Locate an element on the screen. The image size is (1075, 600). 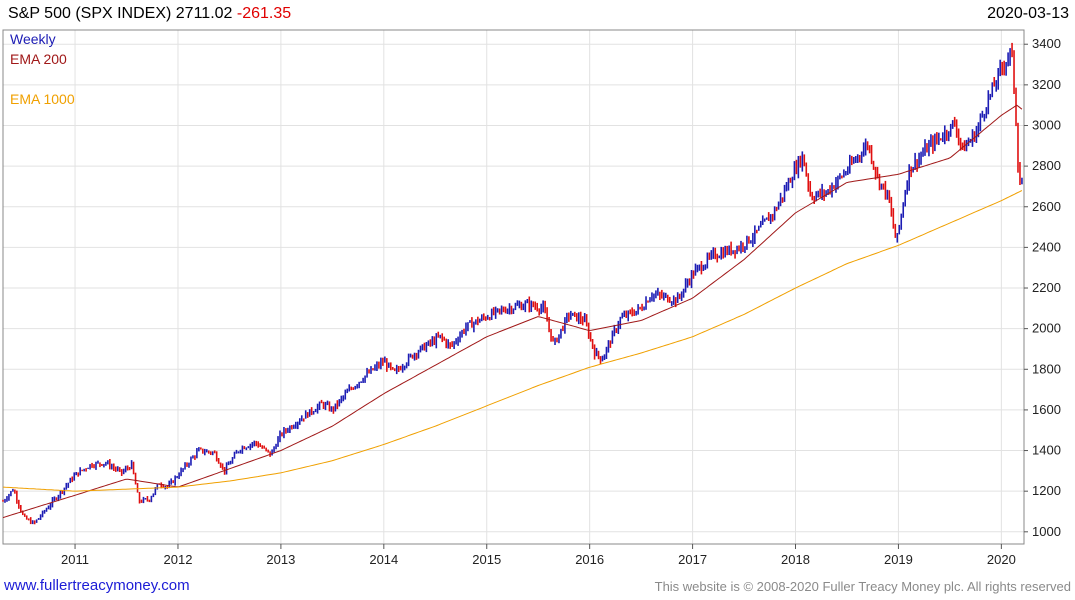
website-link: www.fullertreacymoney.com is located at coordinates (97, 585).